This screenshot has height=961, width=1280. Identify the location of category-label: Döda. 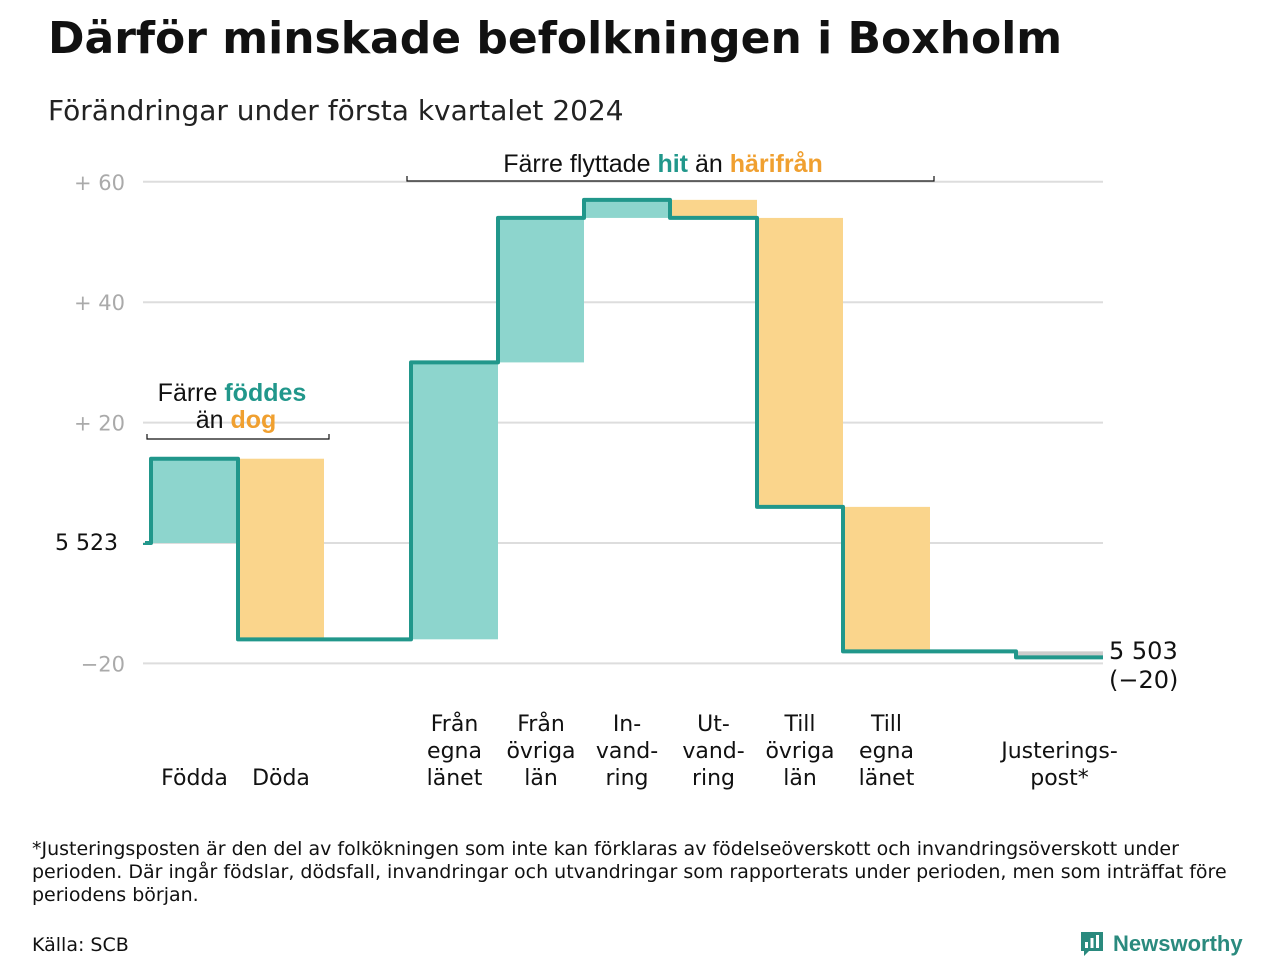
(281, 778).